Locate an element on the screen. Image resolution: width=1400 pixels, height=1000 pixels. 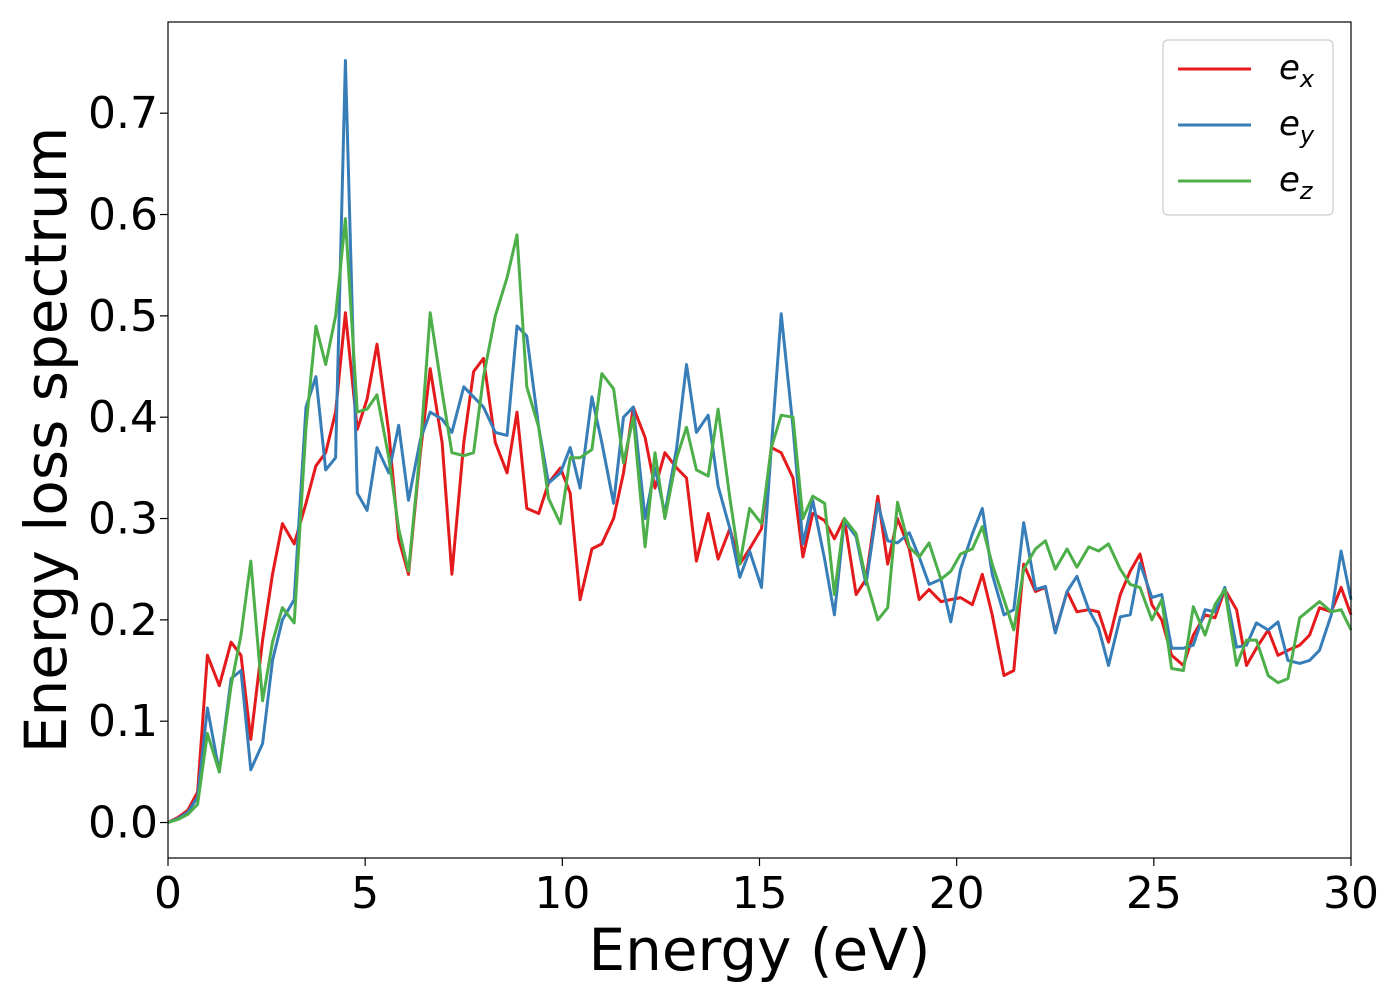
x-tick-label: 25 is located at coordinates (1154, 893).